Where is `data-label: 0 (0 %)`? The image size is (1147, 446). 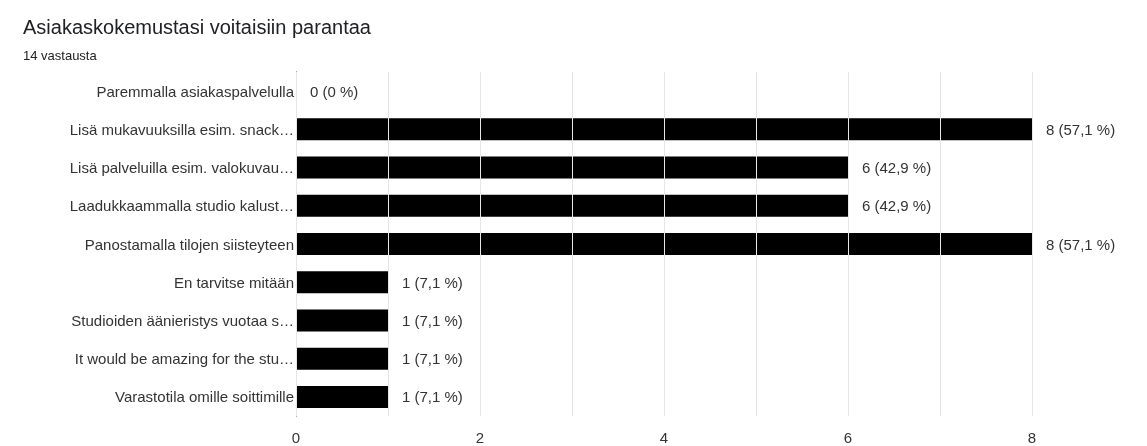
data-label: 0 (0 %) is located at coordinates (334, 91).